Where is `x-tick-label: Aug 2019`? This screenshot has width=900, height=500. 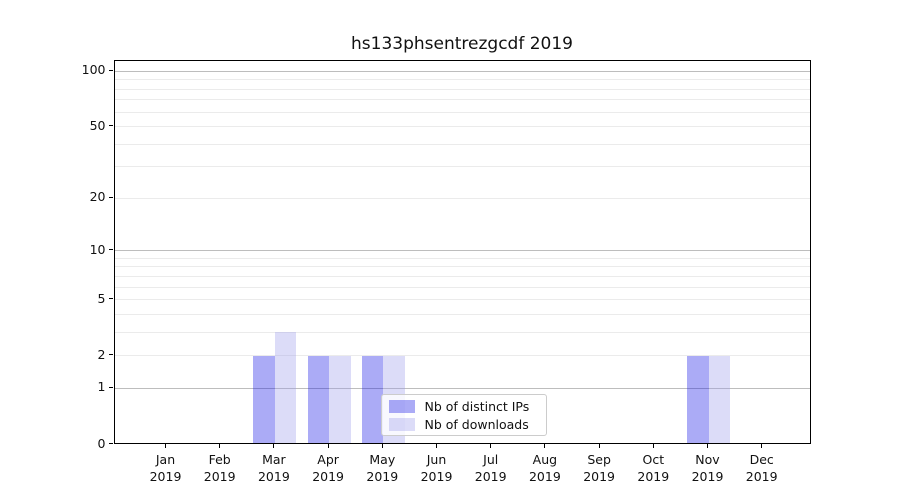 x-tick-label: Aug 2019 is located at coordinates (545, 468).